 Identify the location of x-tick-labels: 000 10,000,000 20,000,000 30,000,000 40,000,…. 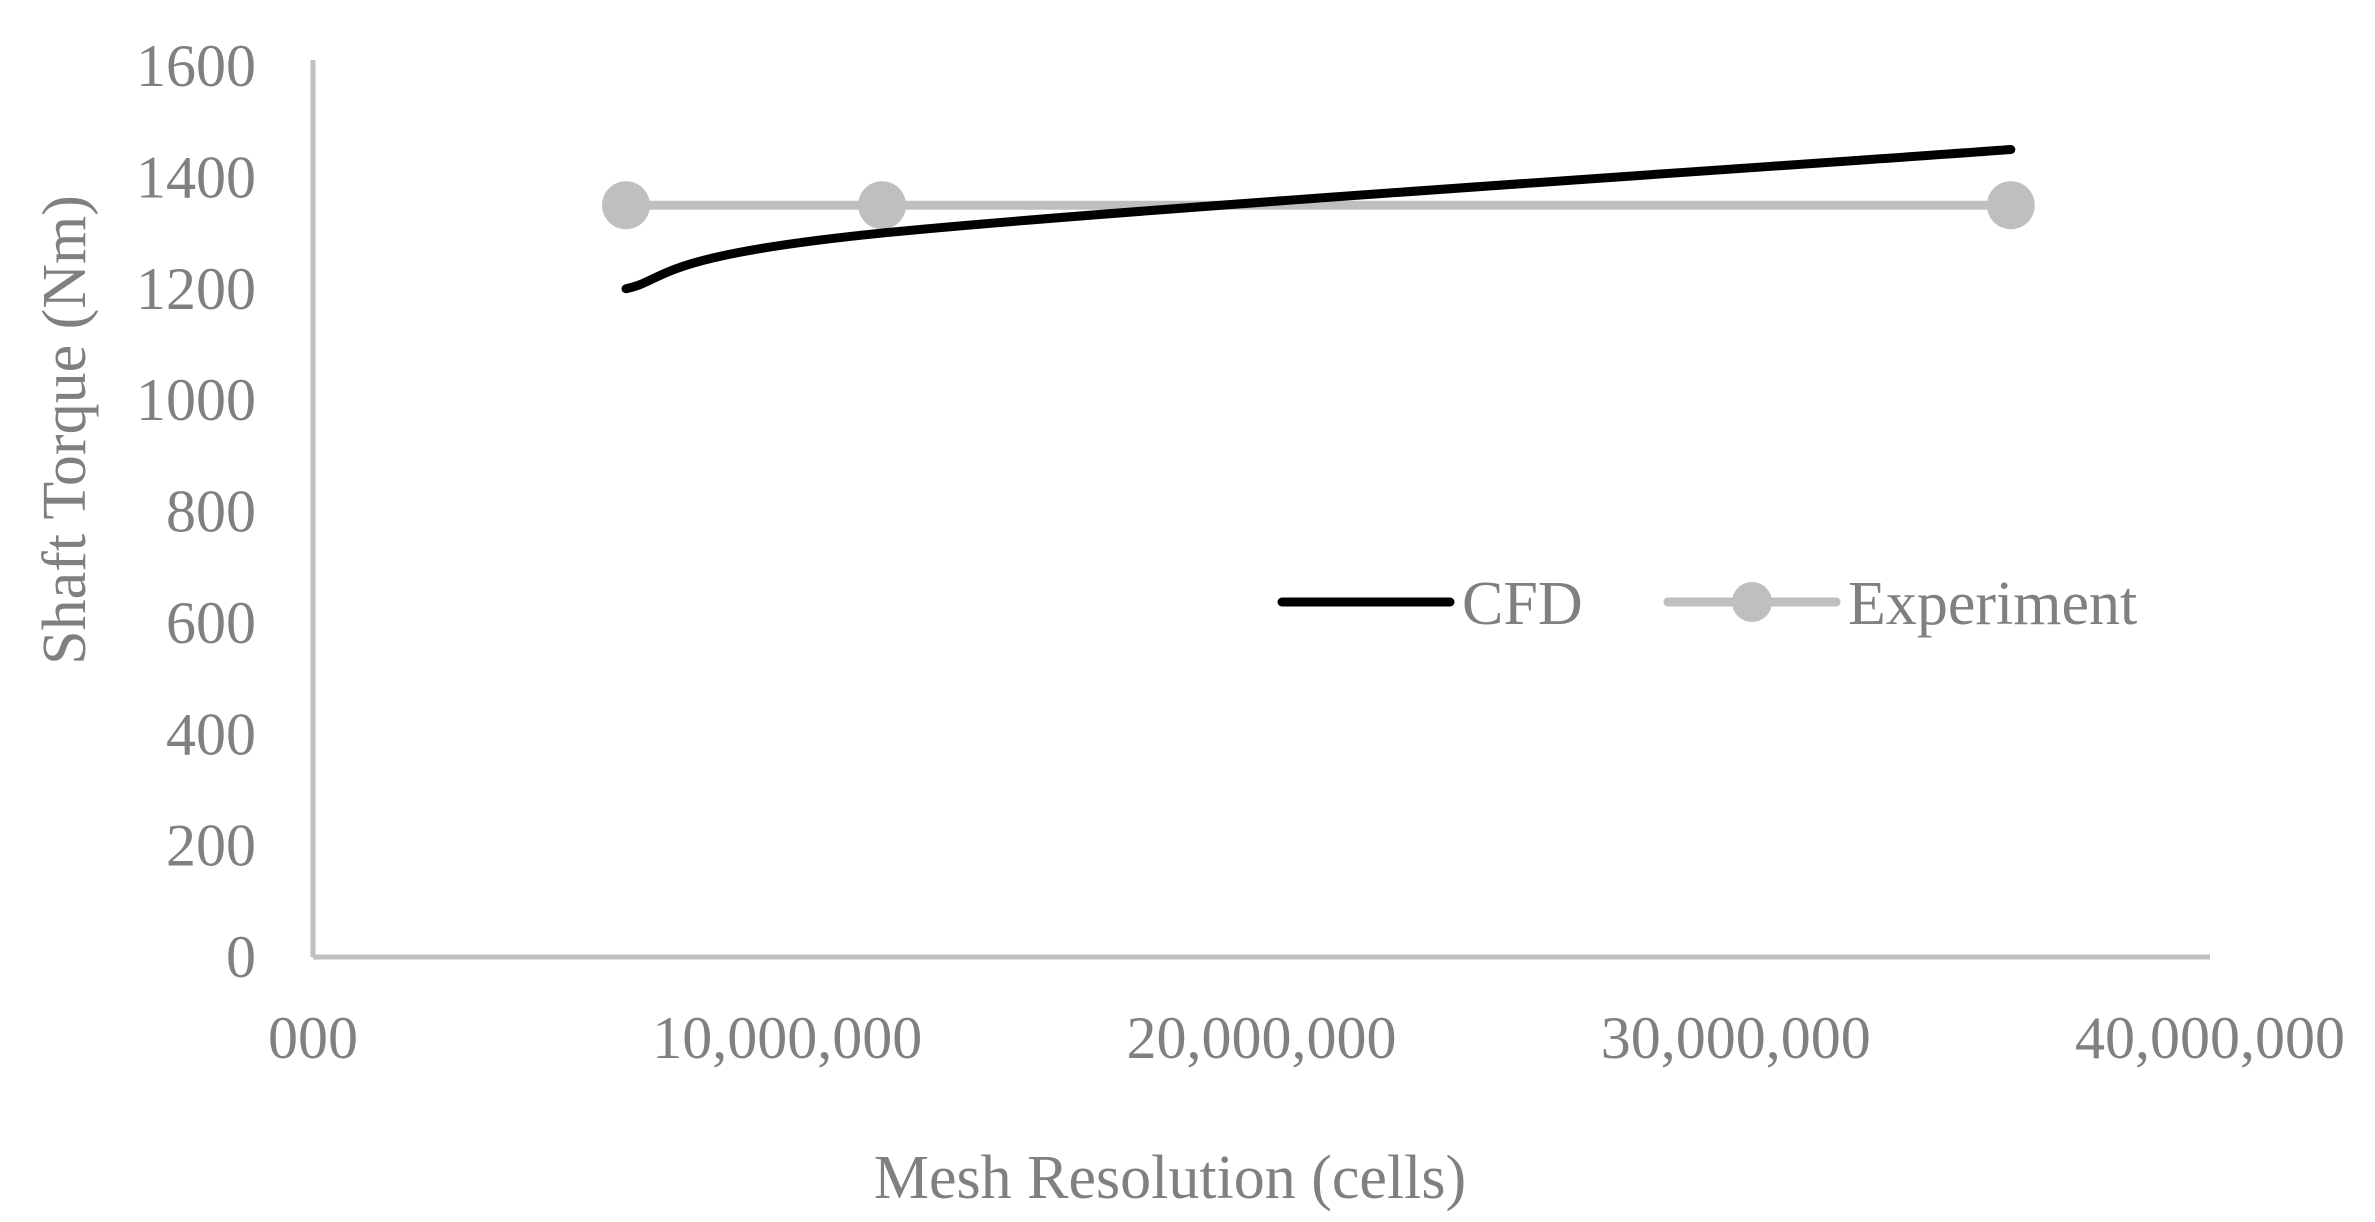
(1306, 1038).